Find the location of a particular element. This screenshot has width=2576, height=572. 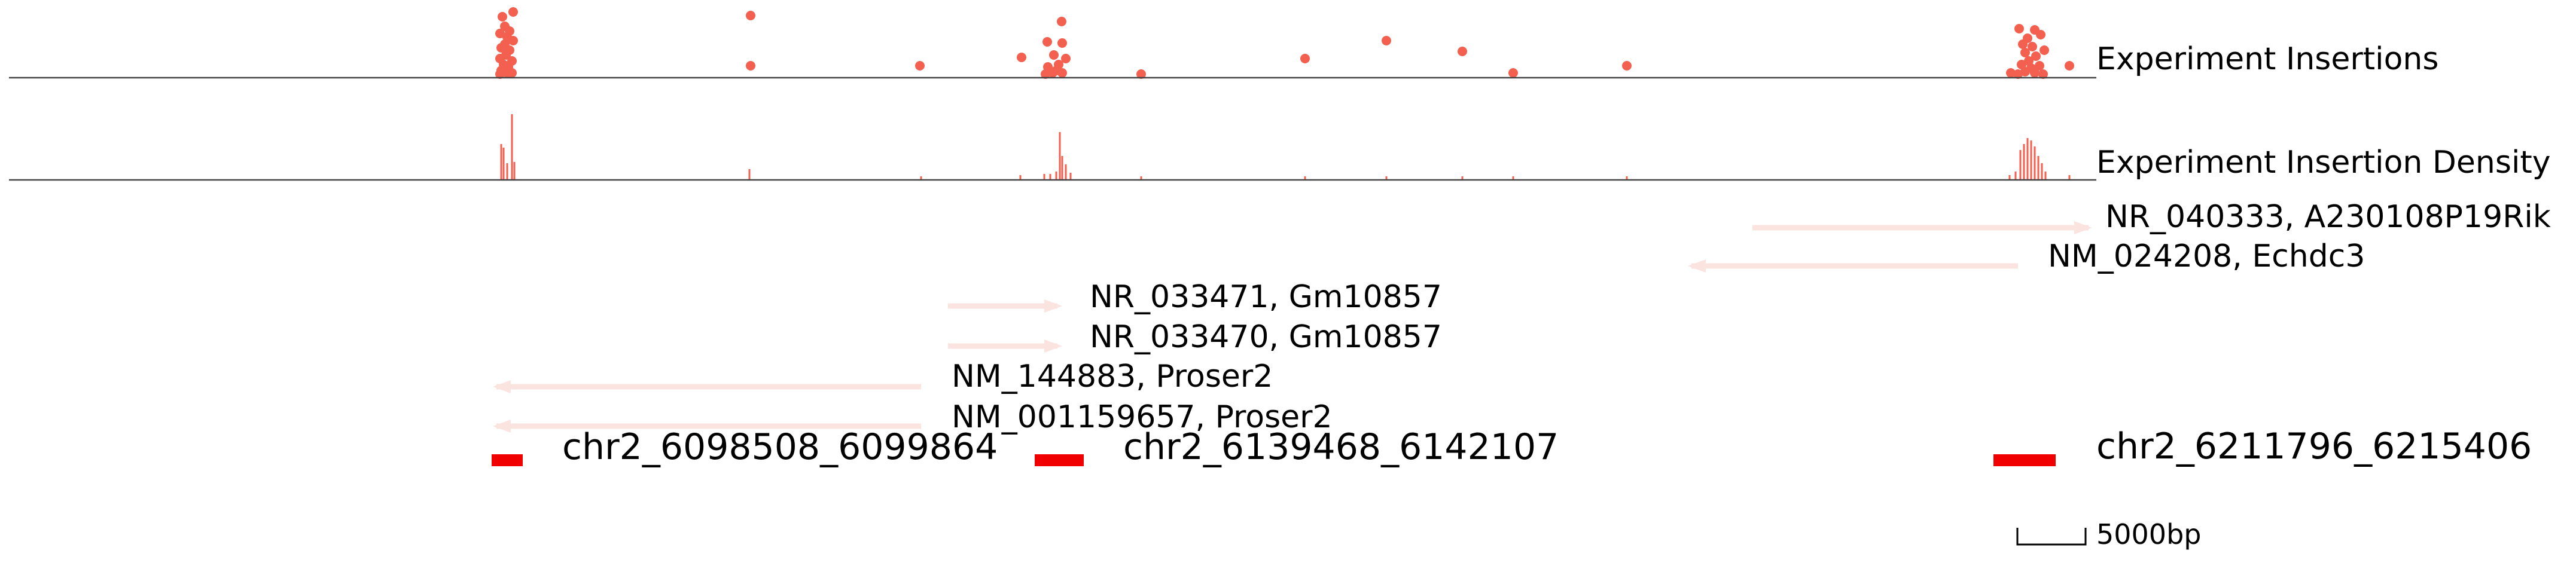

density-track-label: Experiment Insertion Density is located at coordinates (2324, 163).